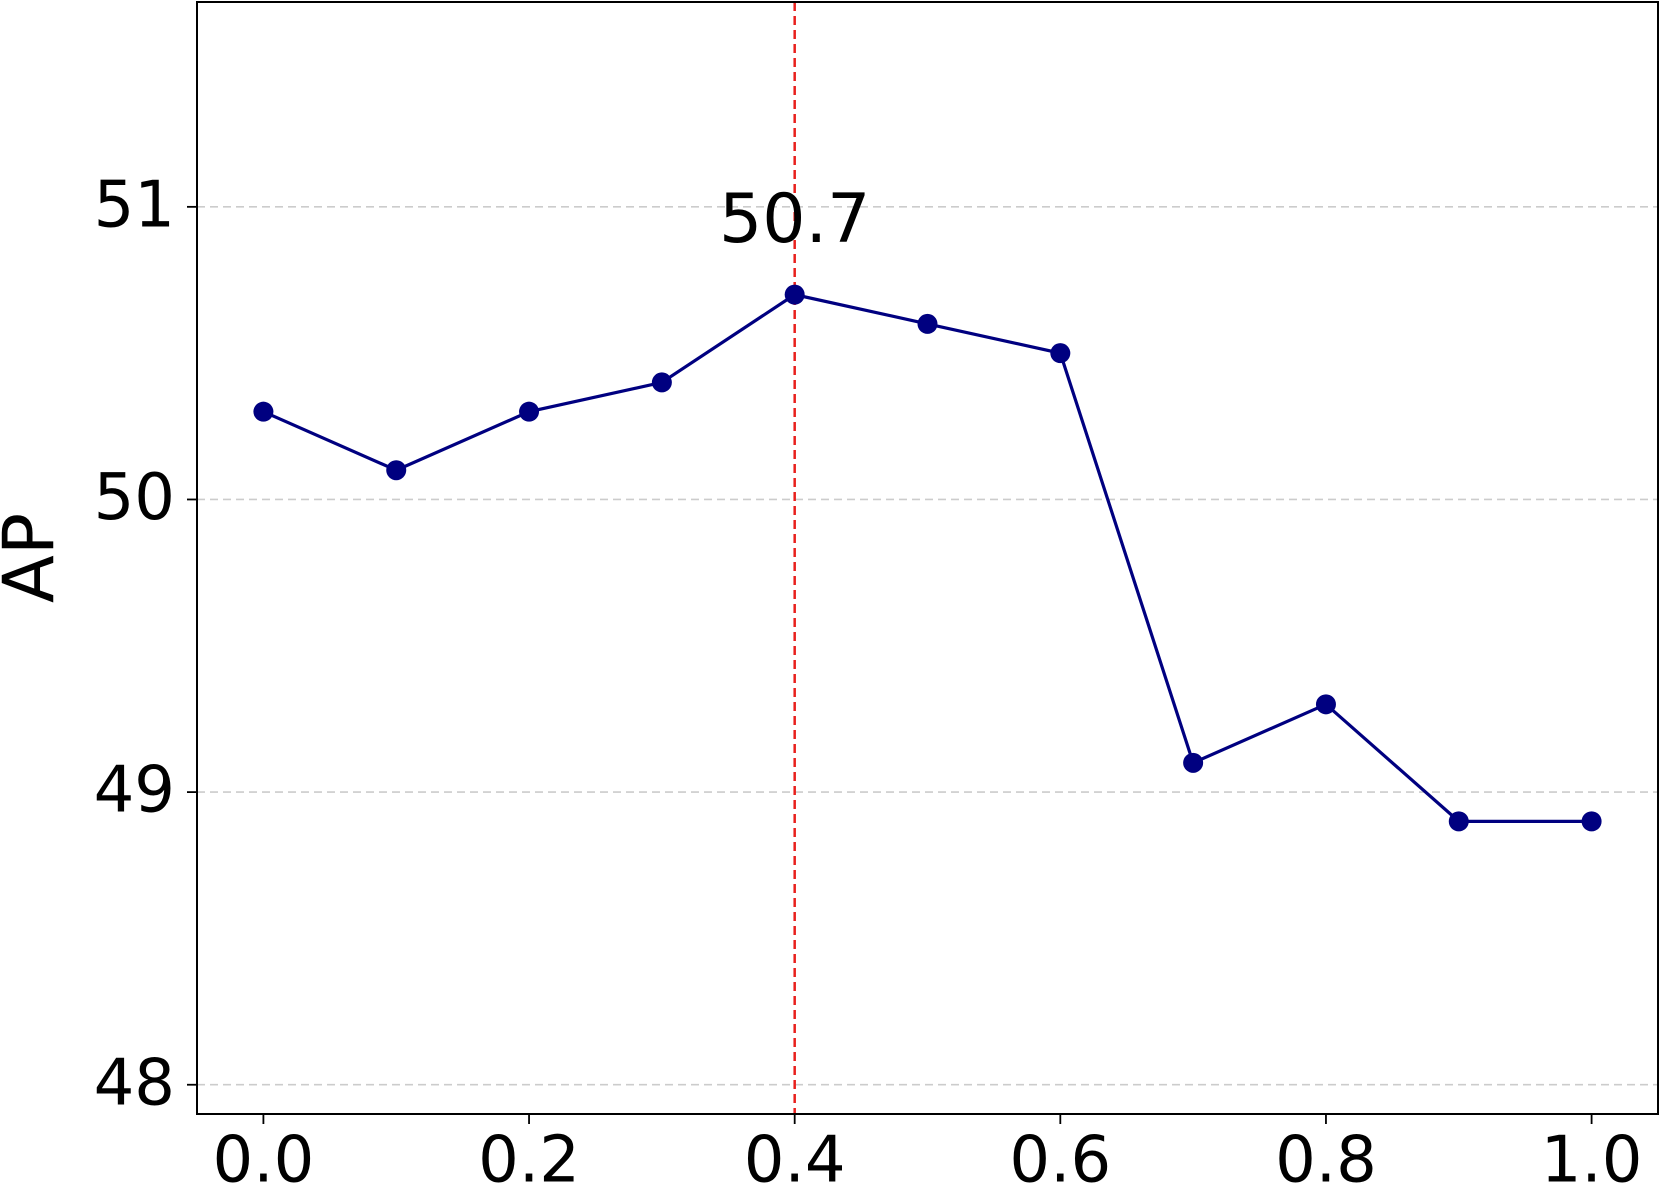 The image size is (1661, 1194). I want to click on y-axis-label: AP, so click(35, 558).